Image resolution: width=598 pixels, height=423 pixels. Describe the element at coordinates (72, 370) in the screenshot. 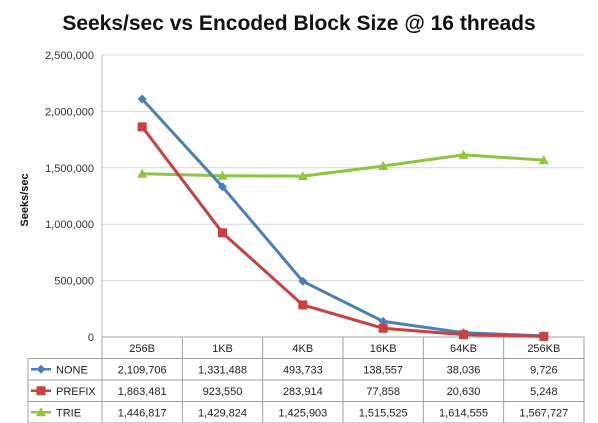

I see `legend-label-none: NONE` at that location.